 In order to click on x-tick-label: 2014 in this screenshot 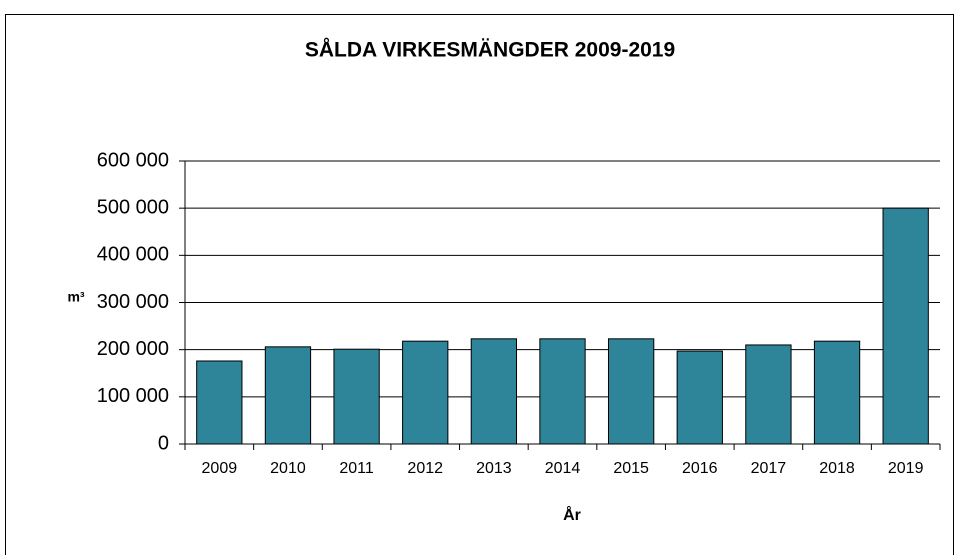, I will do `click(563, 468)`.